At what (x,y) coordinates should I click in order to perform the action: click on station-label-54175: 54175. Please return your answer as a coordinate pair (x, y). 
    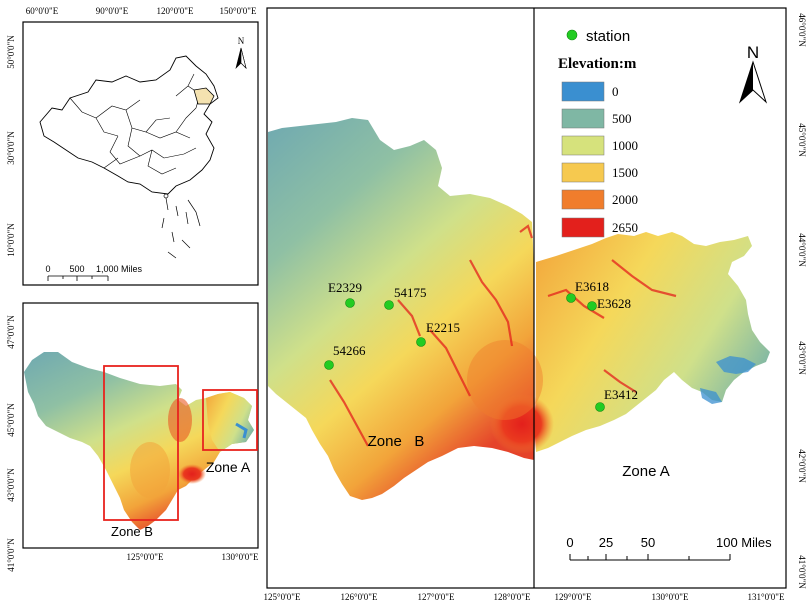
    Looking at the image, I should click on (410, 292).